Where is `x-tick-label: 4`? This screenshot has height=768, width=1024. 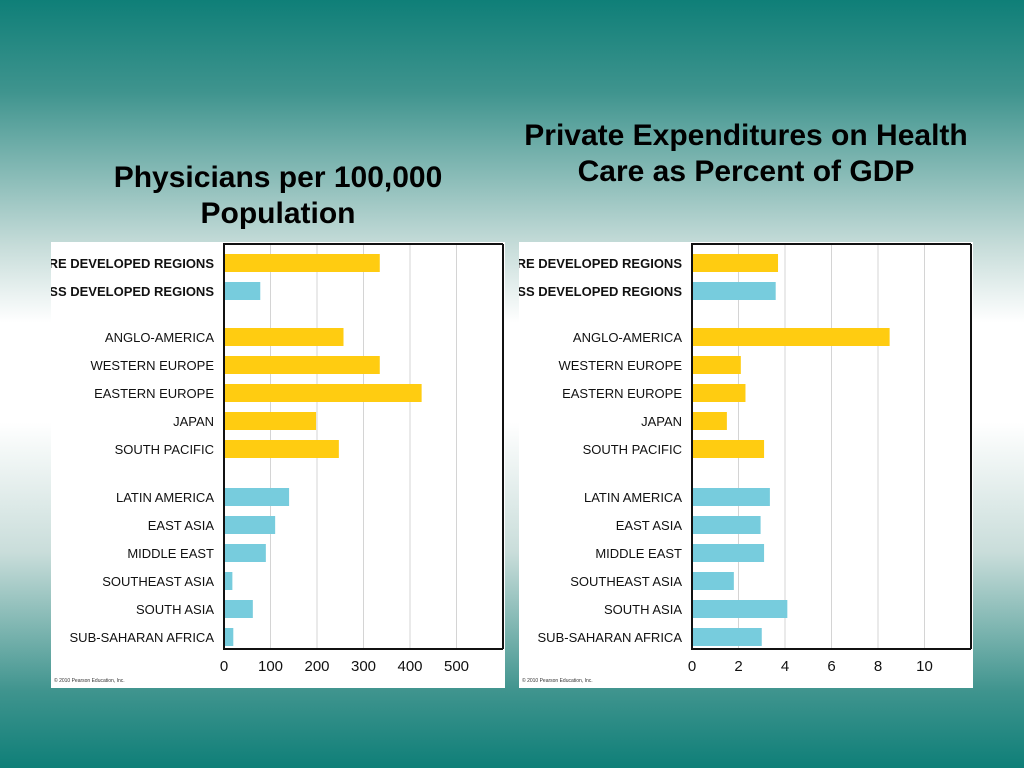 x-tick-label: 4 is located at coordinates (785, 666).